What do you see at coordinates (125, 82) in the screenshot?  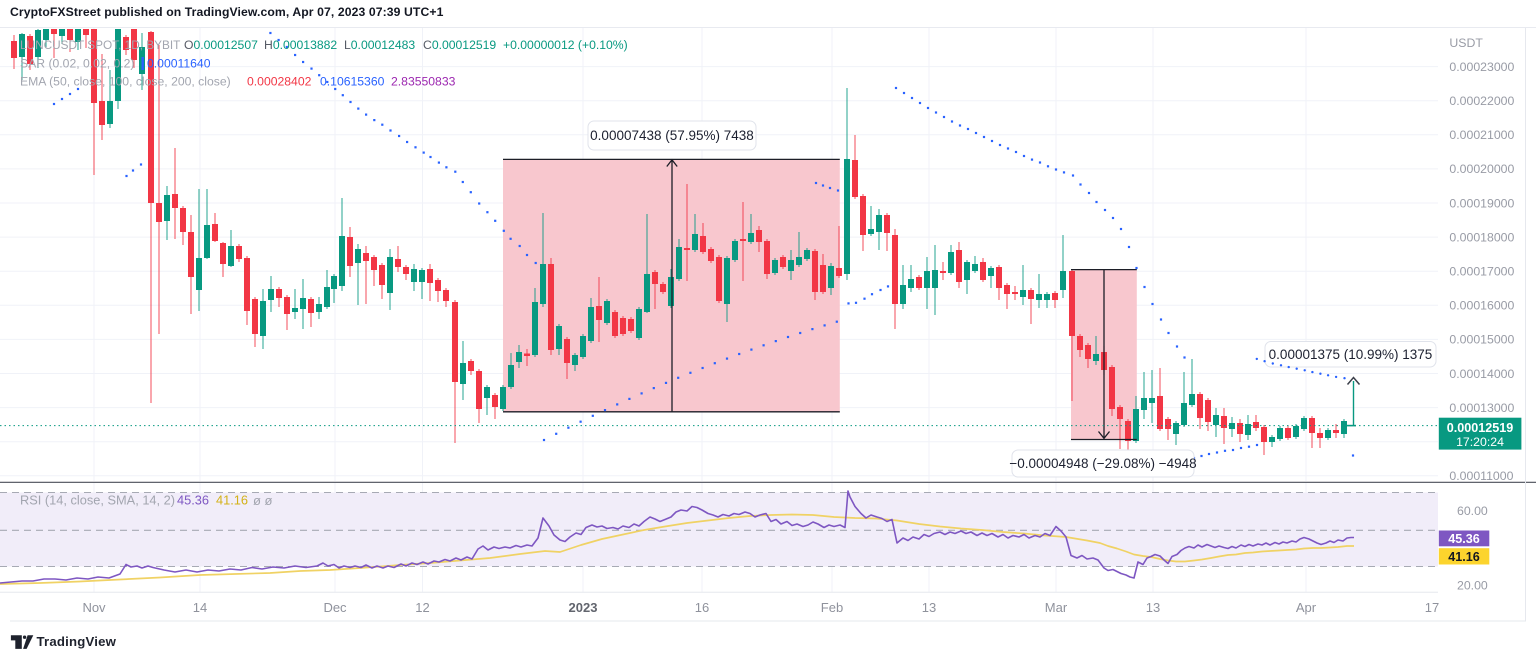 I see `svg-text:EMA (50, close, 100, close, 20: EMA (50, close, 100, close, 200, close)` at bounding box center [125, 82].